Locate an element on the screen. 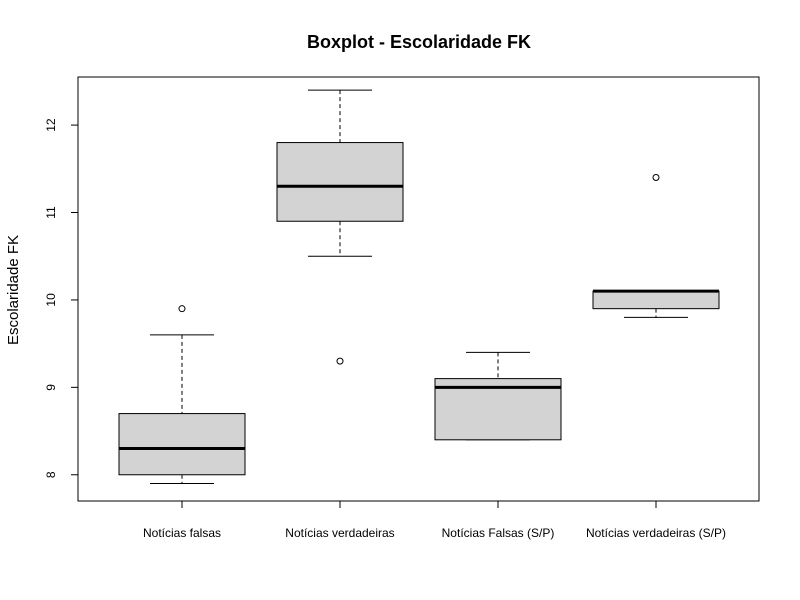 The image size is (800, 600). x-category-label: Notícias falsas is located at coordinates (182, 533).